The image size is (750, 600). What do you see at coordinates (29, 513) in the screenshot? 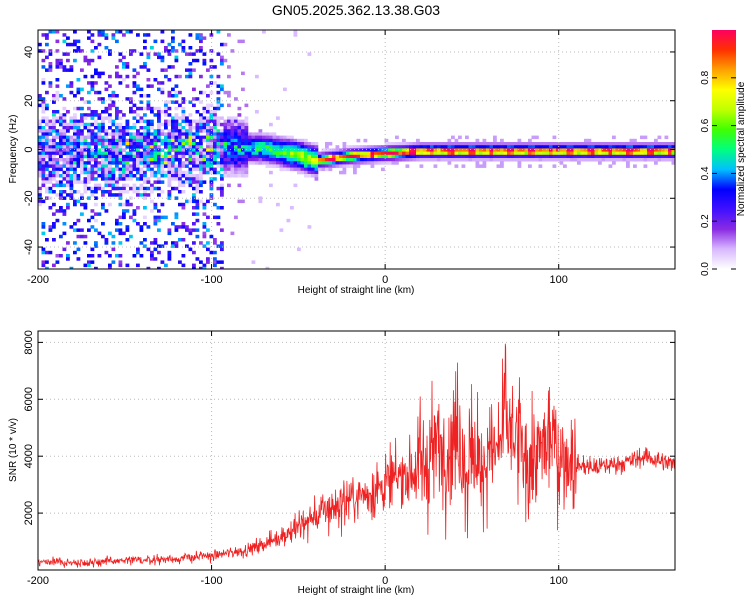
I see `snr-y-tick-label: 2000` at bounding box center [29, 513].